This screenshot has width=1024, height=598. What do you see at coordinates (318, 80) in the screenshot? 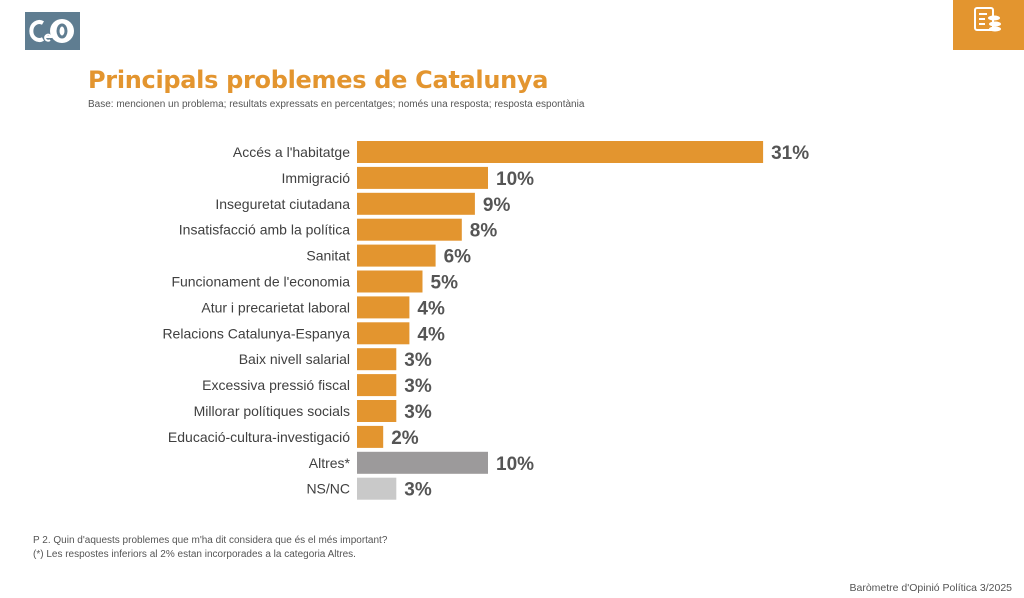
I see `chart-title: Principals problemes de Catalunya` at bounding box center [318, 80].